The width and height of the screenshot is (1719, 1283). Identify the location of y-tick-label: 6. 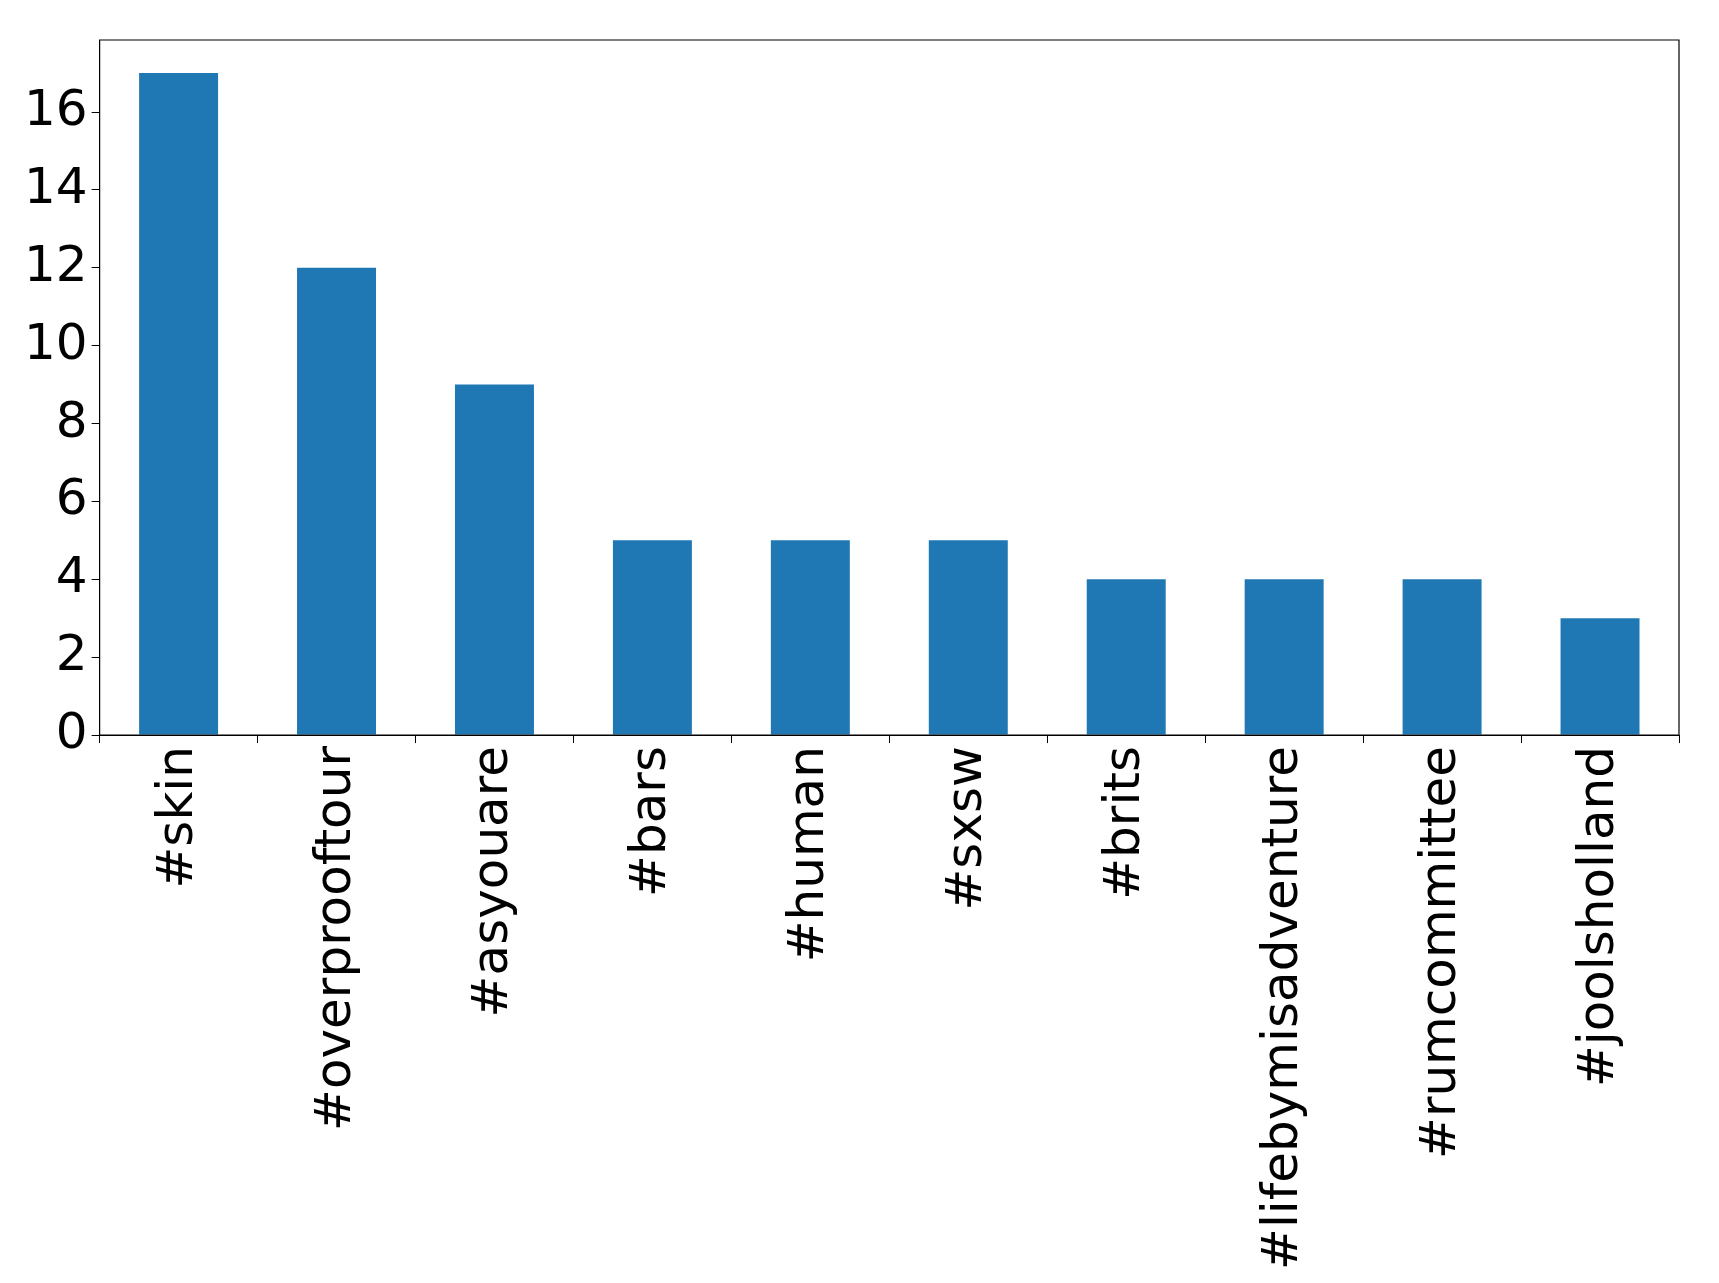
(71, 497).